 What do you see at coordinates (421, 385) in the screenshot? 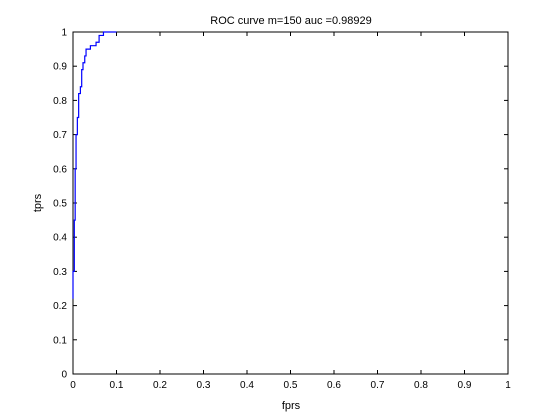
I see `x-tick-label: 0.8` at bounding box center [421, 385].